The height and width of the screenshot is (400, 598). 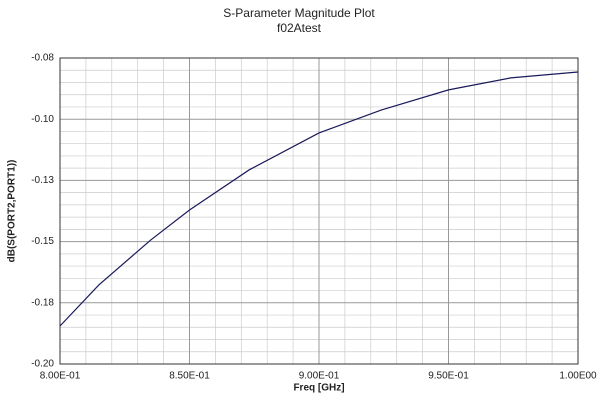 What do you see at coordinates (448, 376) in the screenshot?
I see `x-tick-label: 9.50E-01` at bounding box center [448, 376].